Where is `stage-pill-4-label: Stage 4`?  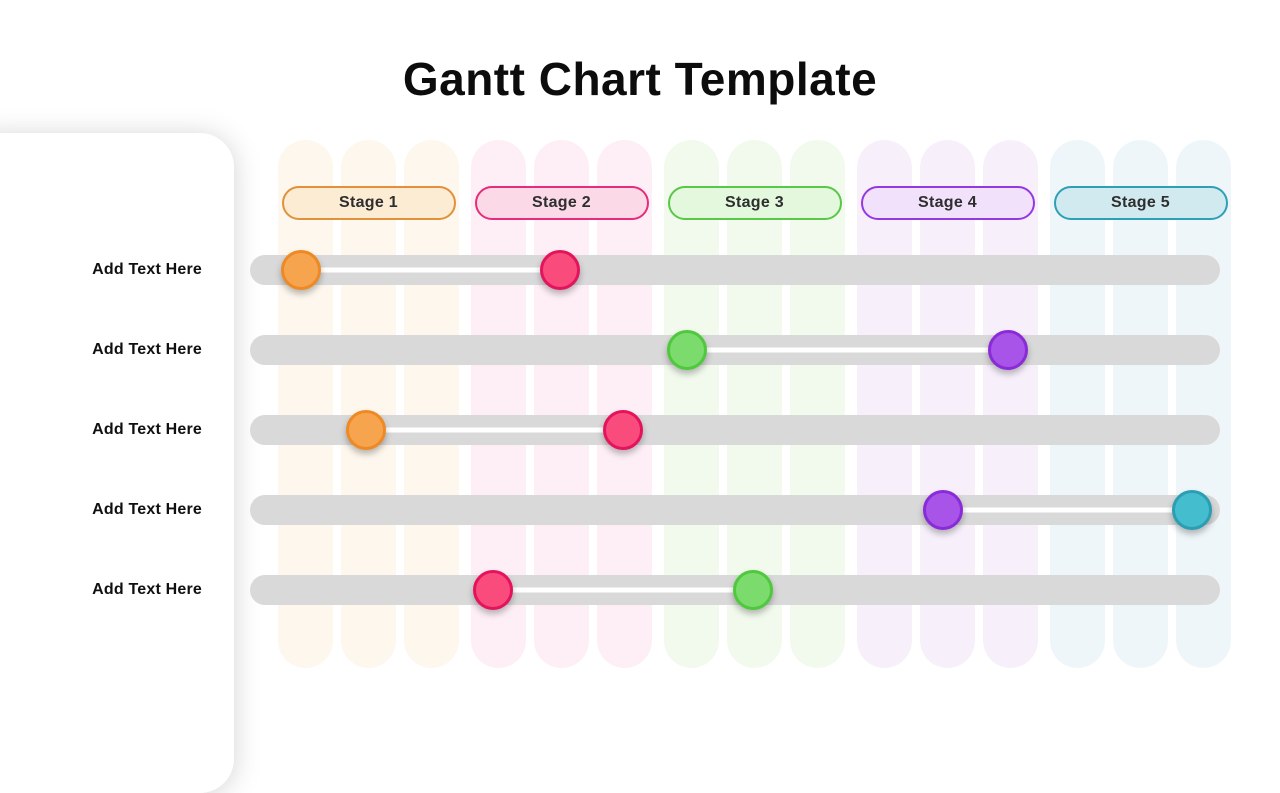 stage-pill-4-label: Stage 4 is located at coordinates (947, 202).